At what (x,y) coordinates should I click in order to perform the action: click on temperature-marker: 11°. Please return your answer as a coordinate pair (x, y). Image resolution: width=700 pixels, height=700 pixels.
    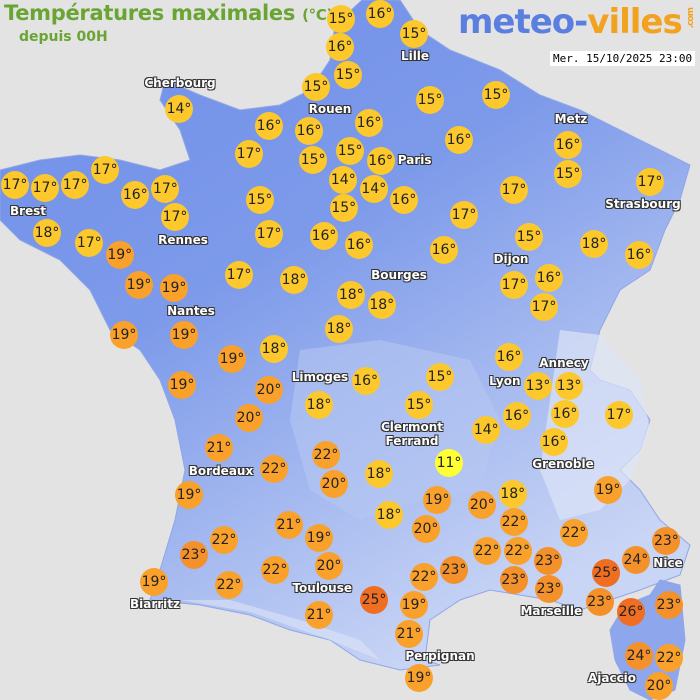
    Looking at the image, I should click on (449, 463).